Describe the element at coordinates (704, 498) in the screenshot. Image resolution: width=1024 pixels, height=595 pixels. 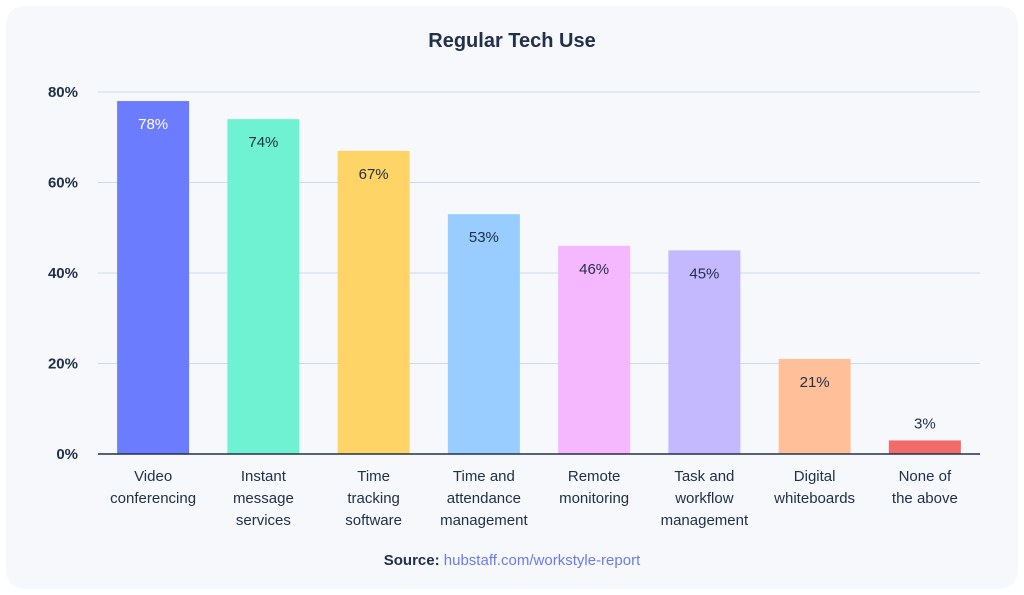
I see `x-tick-label: workflow` at that location.